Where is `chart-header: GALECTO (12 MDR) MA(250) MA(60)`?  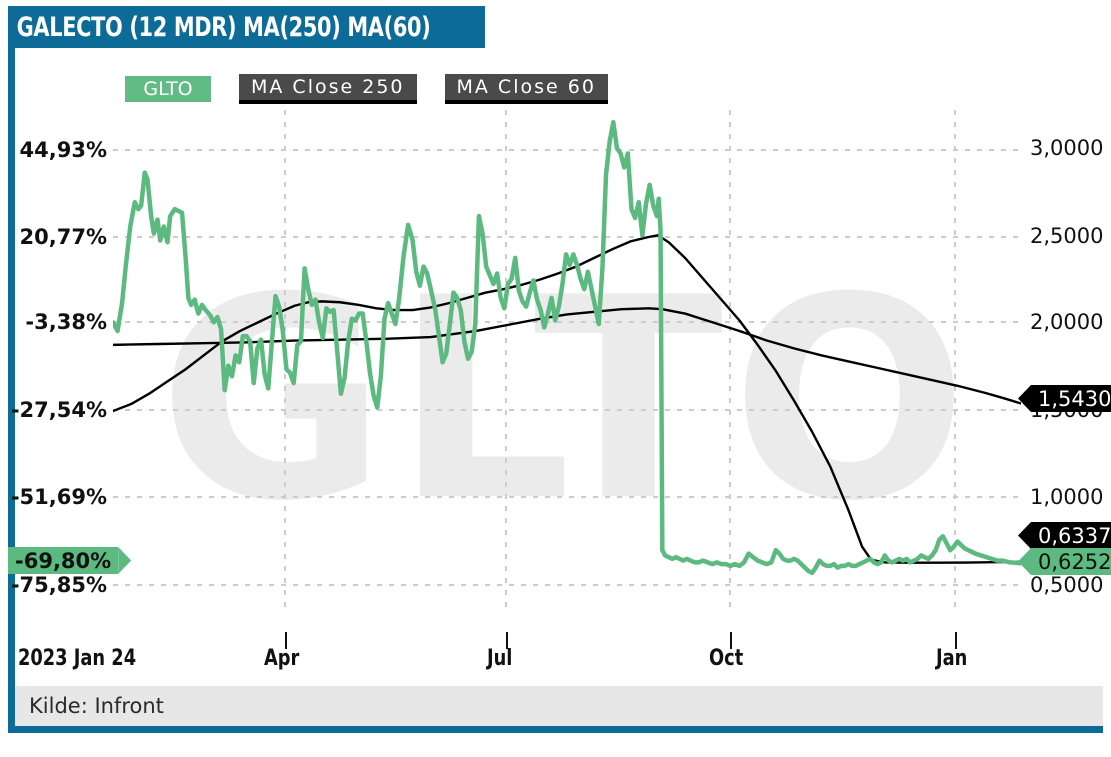
chart-header: GALECTO (12 MDR) MA(250) MA(60) is located at coordinates (246, 27).